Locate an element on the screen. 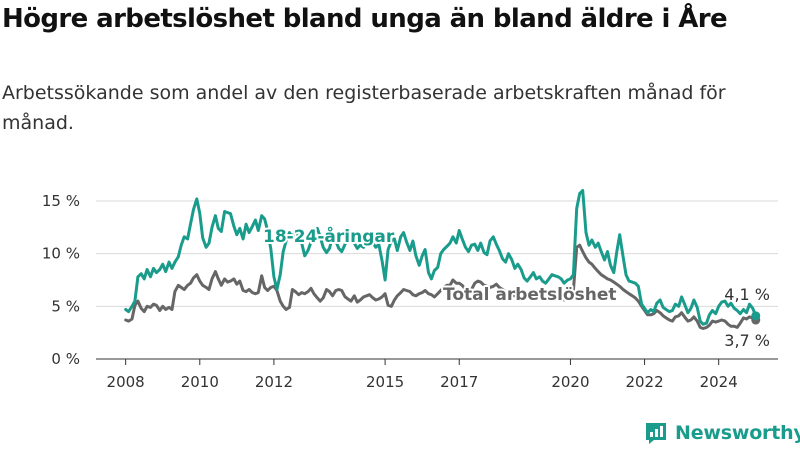 The height and width of the screenshot is (450, 800). x-tick-label: 2012 is located at coordinates (274, 382).